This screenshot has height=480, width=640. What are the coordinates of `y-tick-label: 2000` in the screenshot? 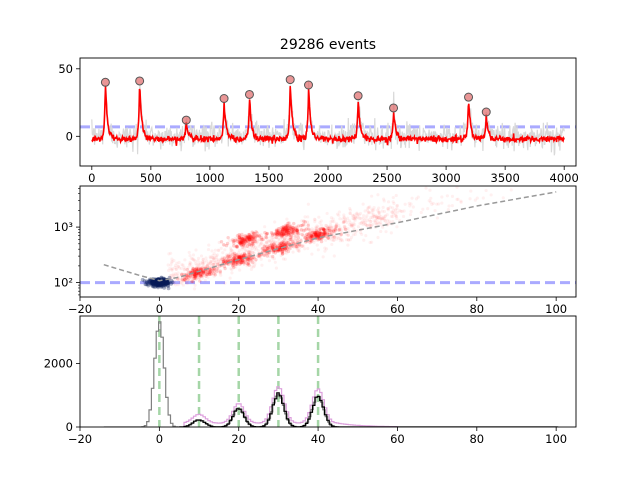 It's located at (58, 364).